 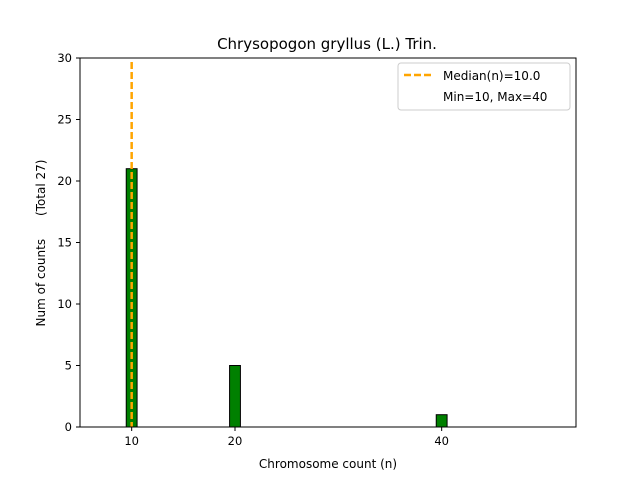 What do you see at coordinates (68, 427) in the screenshot?
I see `y-tick-label: 0` at bounding box center [68, 427].